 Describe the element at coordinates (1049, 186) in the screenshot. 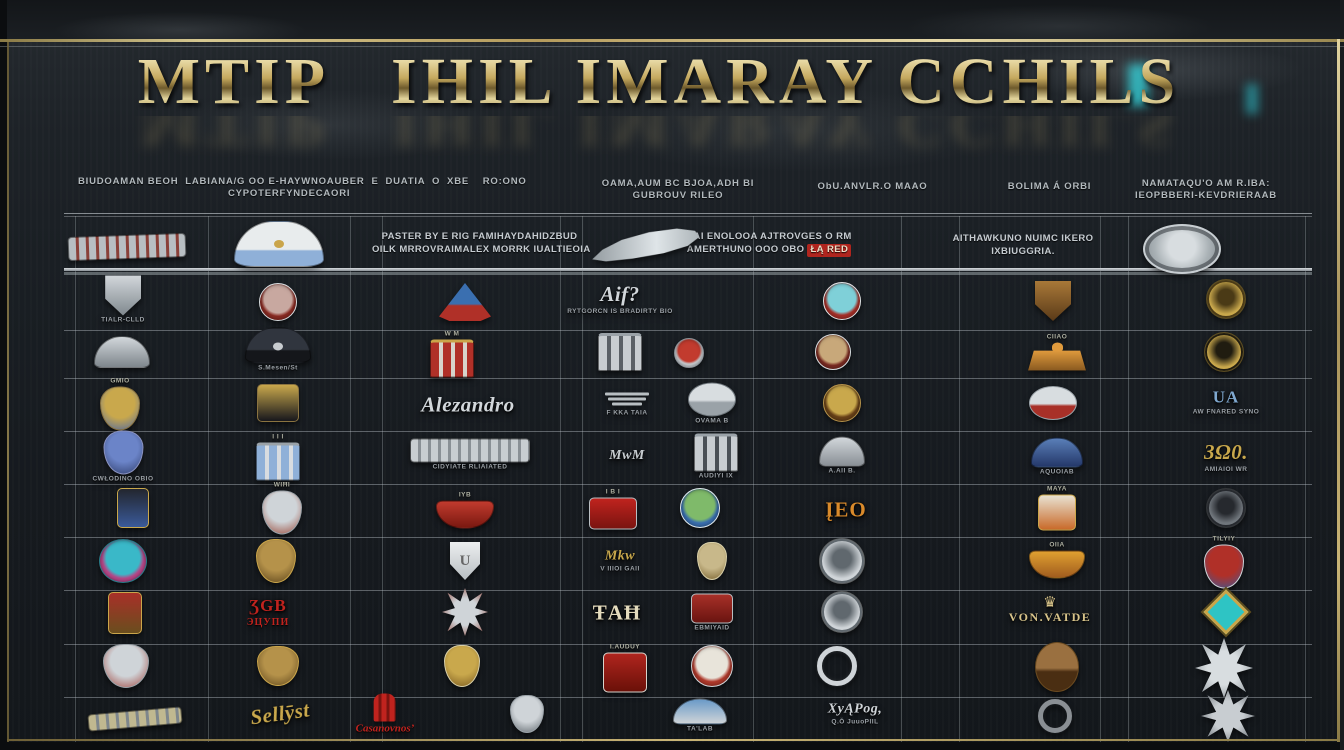

I see `column-header: BOLIMA Á ORBI` at that location.